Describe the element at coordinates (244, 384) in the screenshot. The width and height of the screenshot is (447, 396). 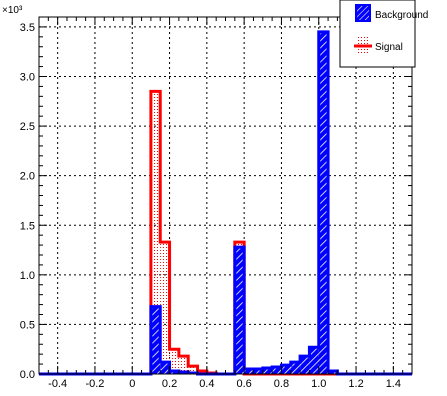
I see `x-tick-label: 0.6` at that location.